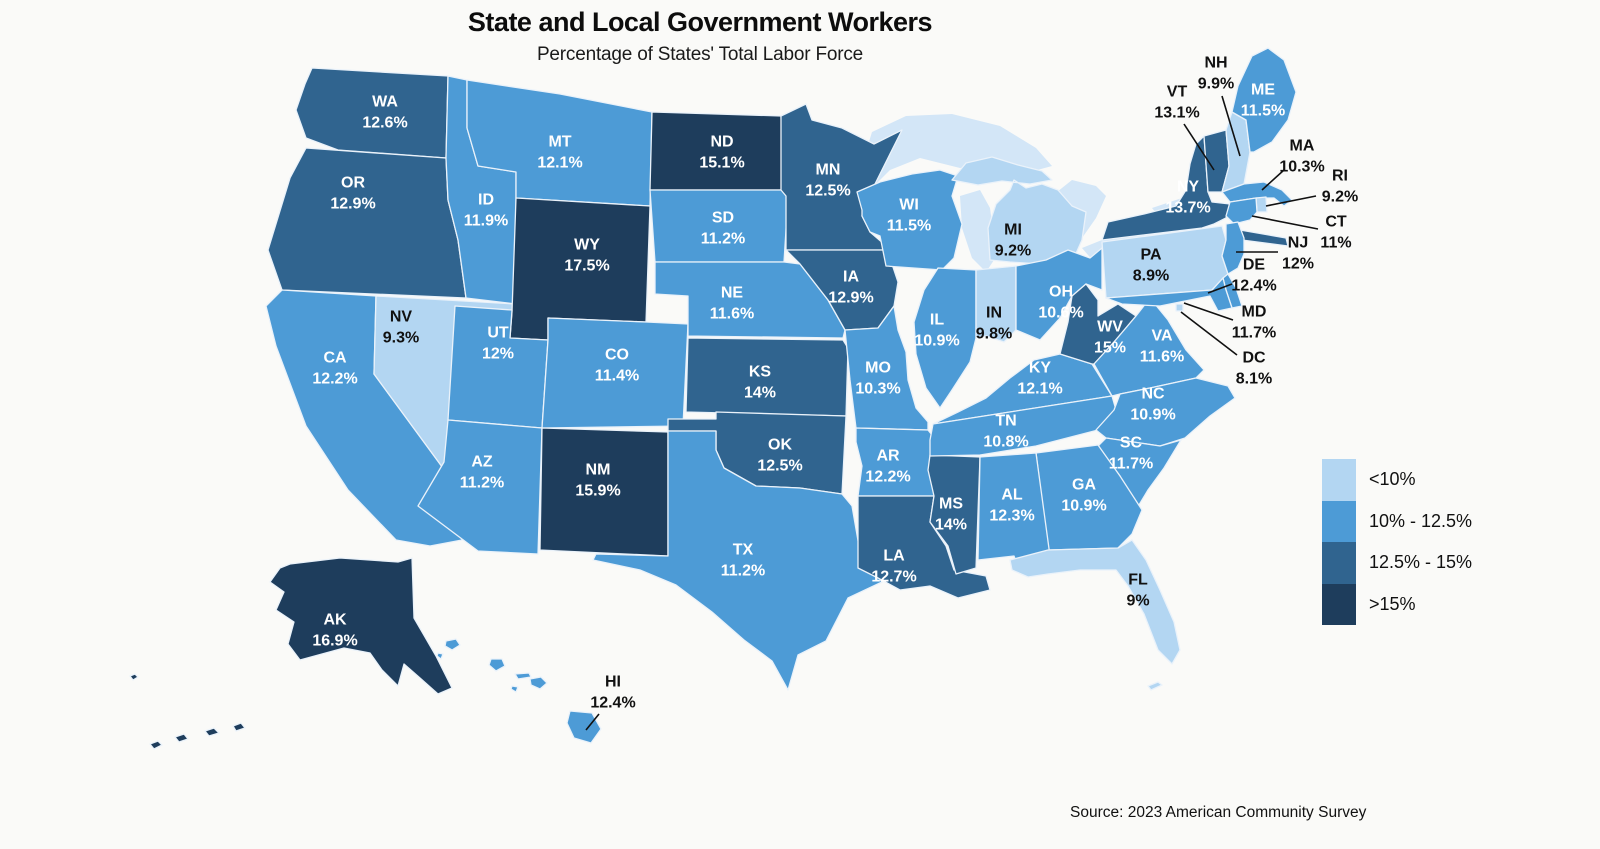 Image resolution: width=1600 pixels, height=849 pixels. I want to click on legend-row: 12.5% - 15%, so click(1397, 563).